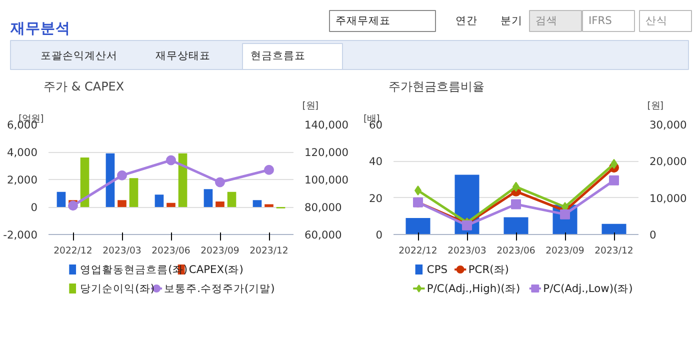 The height and width of the screenshot is (342, 697). I want to click on text: IFRS, so click(600, 20).